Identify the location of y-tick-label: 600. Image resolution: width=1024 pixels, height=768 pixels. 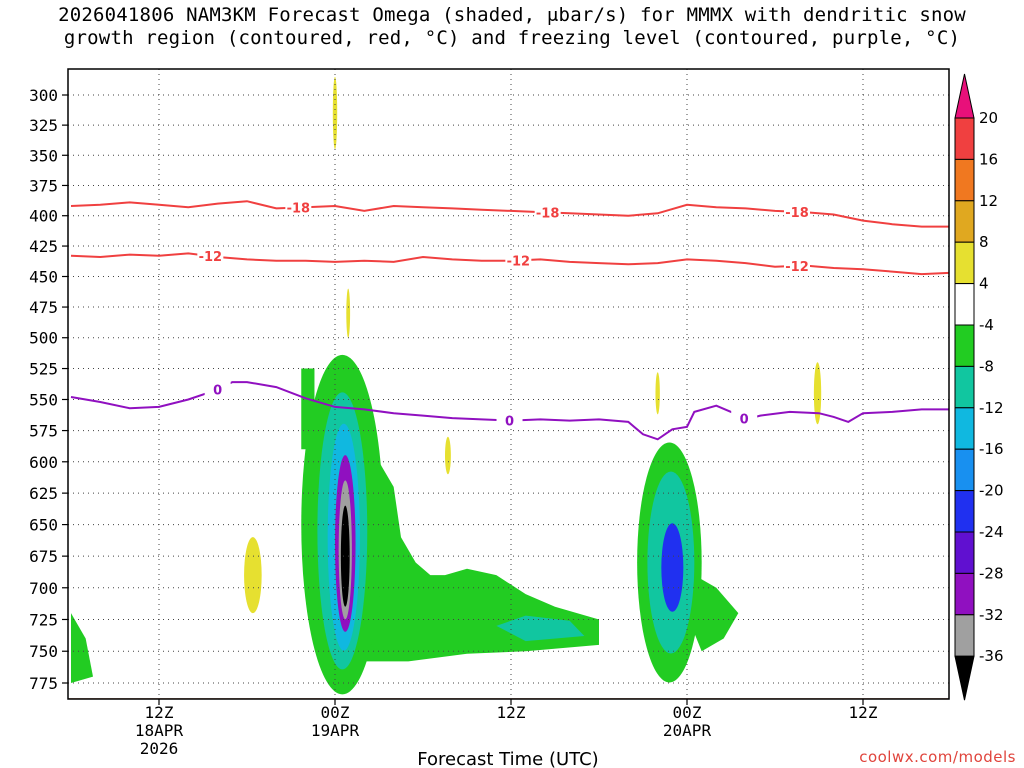
(43, 462).